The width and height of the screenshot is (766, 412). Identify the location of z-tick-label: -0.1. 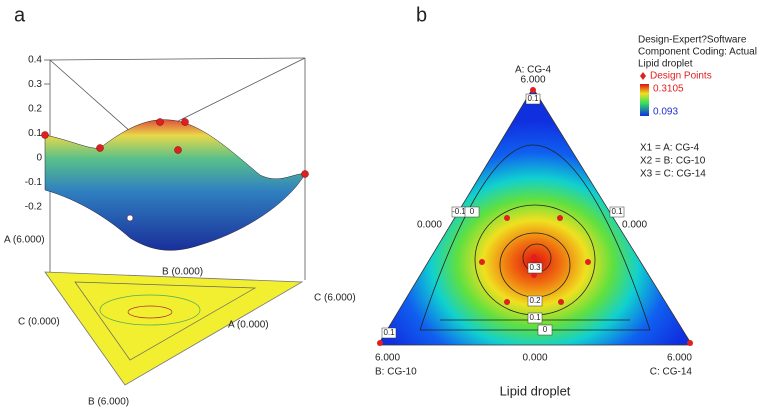
(34, 182).